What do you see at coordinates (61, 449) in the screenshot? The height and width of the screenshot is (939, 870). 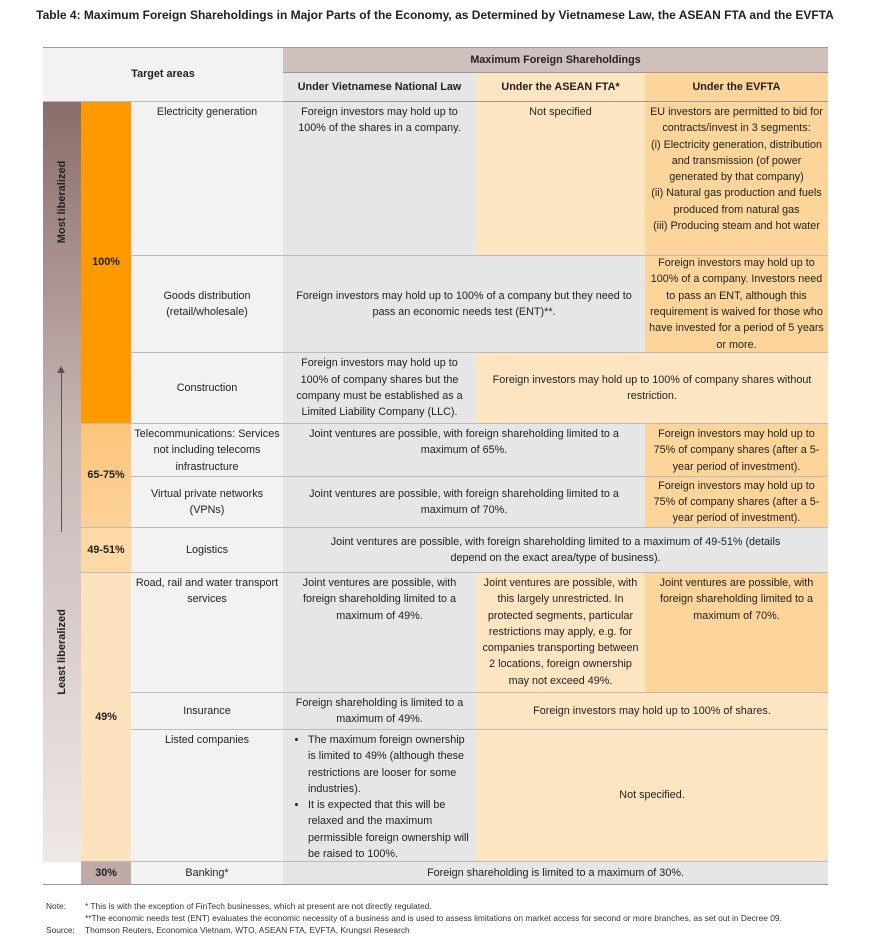 I see `arrow-up-icon` at bounding box center [61, 449].